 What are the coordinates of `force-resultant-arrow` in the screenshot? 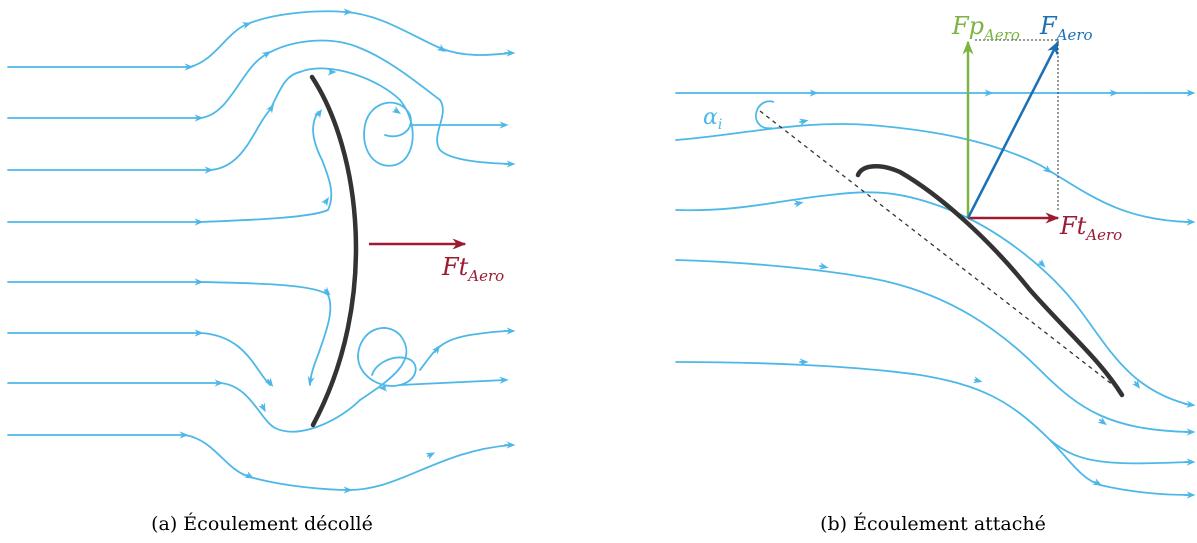 It's located at (1013, 129).